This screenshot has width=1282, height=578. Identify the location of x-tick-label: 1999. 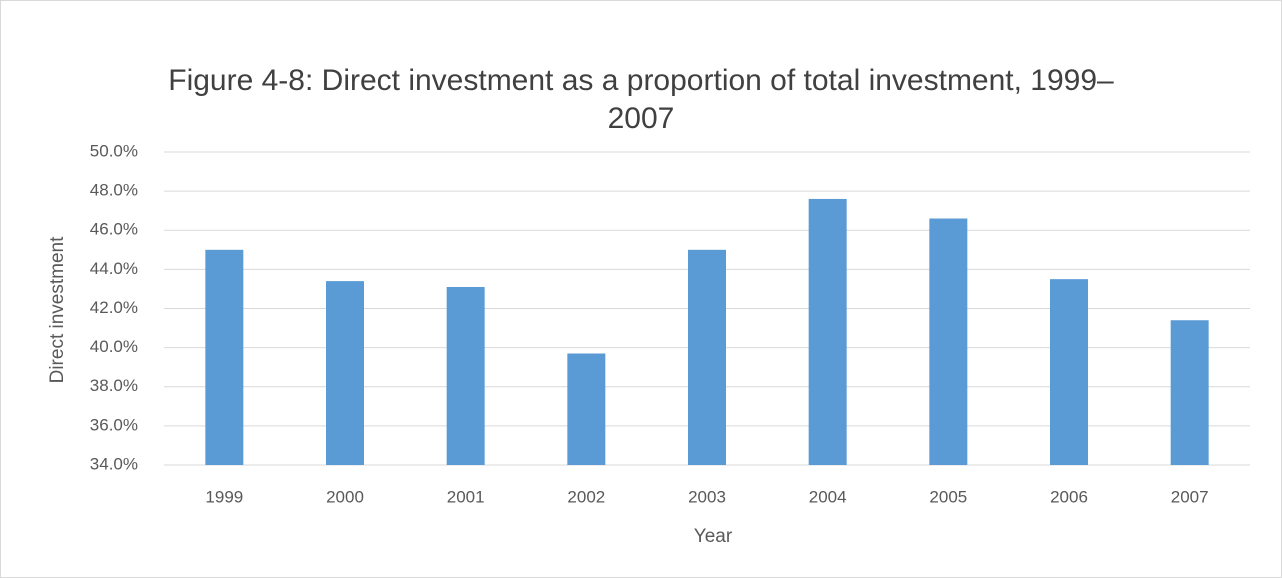
(224, 496).